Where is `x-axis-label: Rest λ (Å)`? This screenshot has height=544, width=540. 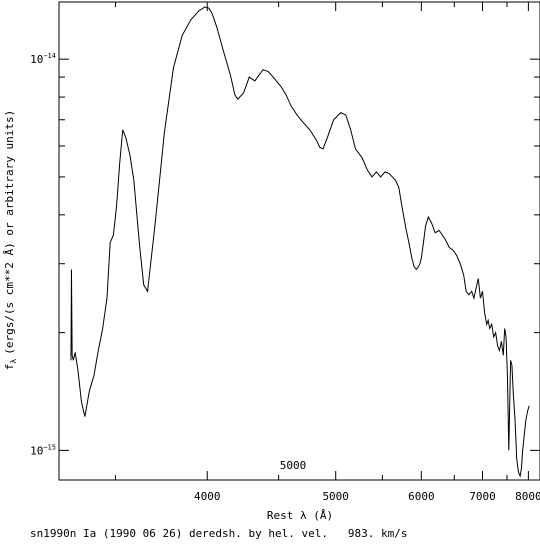 x-axis-label: Rest λ (Å) is located at coordinates (300, 515).